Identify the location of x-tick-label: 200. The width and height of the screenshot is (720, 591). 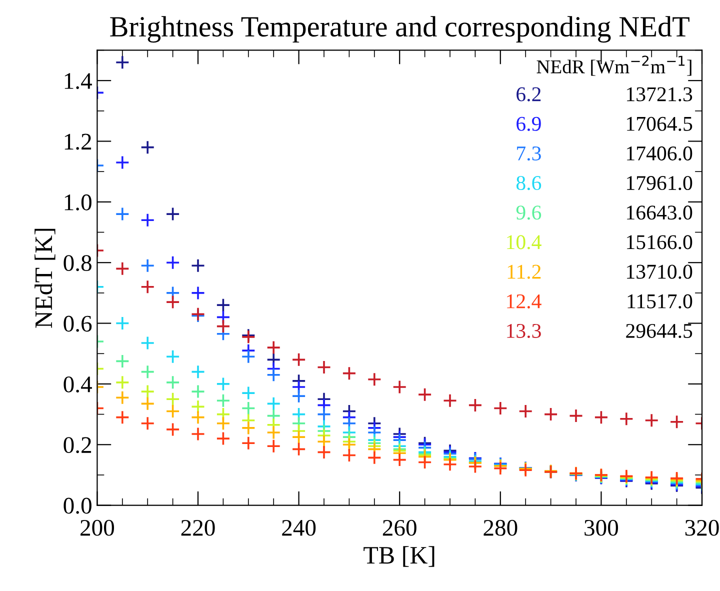
(97, 528).